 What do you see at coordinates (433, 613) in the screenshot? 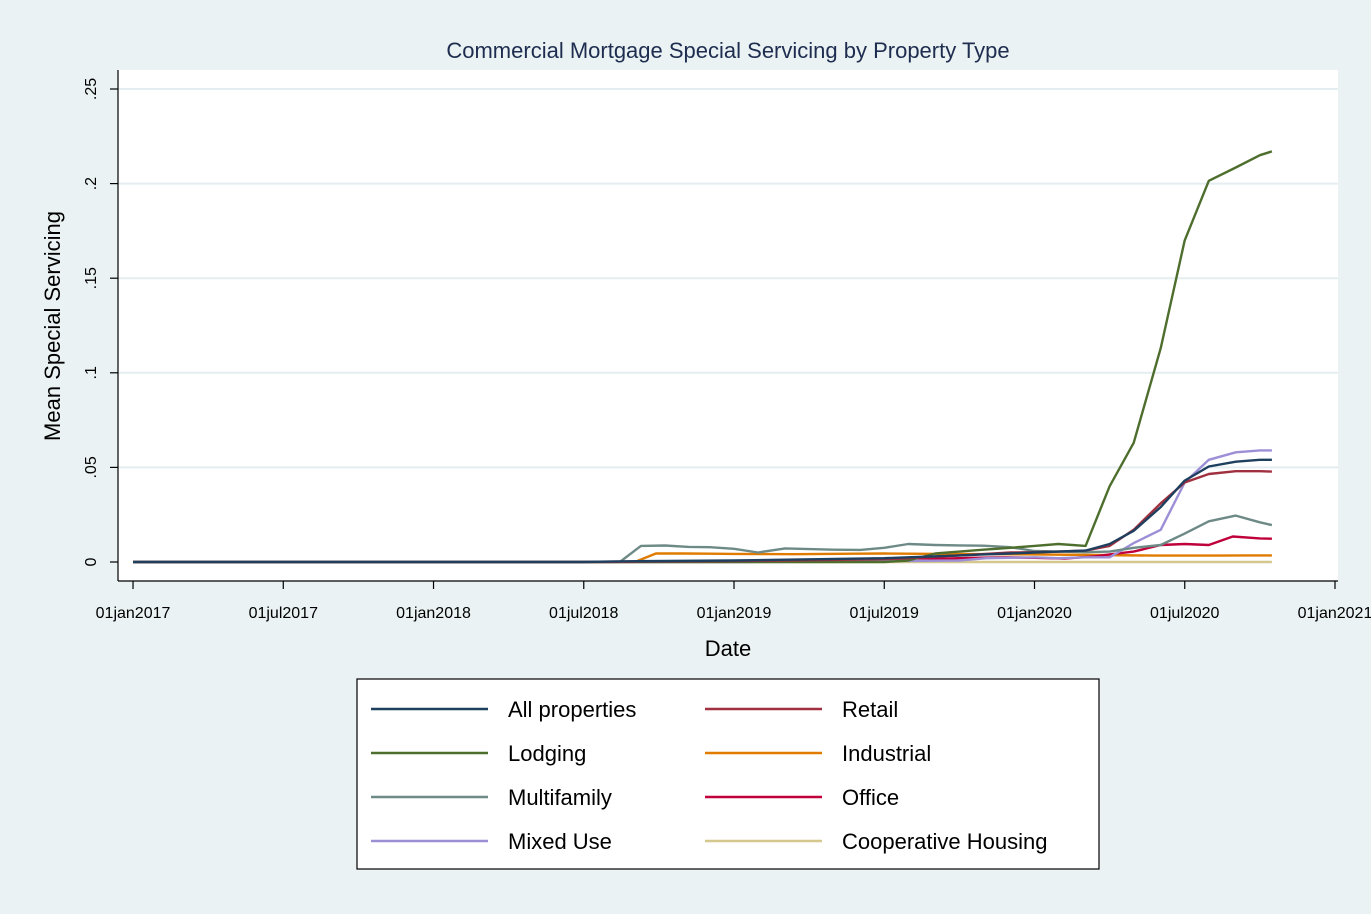
I see `x-tick-label: 01jan2018` at bounding box center [433, 613].